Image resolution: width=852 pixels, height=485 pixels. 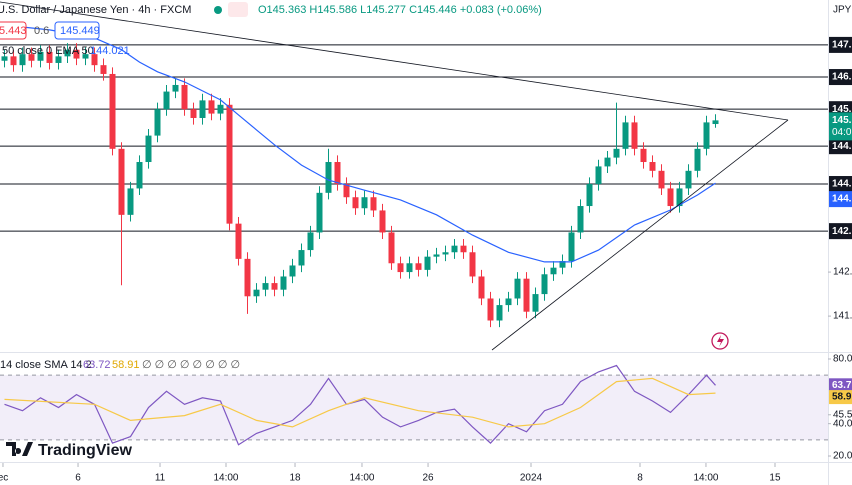 I want to click on x-tick-label: ec, so click(x=4, y=478).